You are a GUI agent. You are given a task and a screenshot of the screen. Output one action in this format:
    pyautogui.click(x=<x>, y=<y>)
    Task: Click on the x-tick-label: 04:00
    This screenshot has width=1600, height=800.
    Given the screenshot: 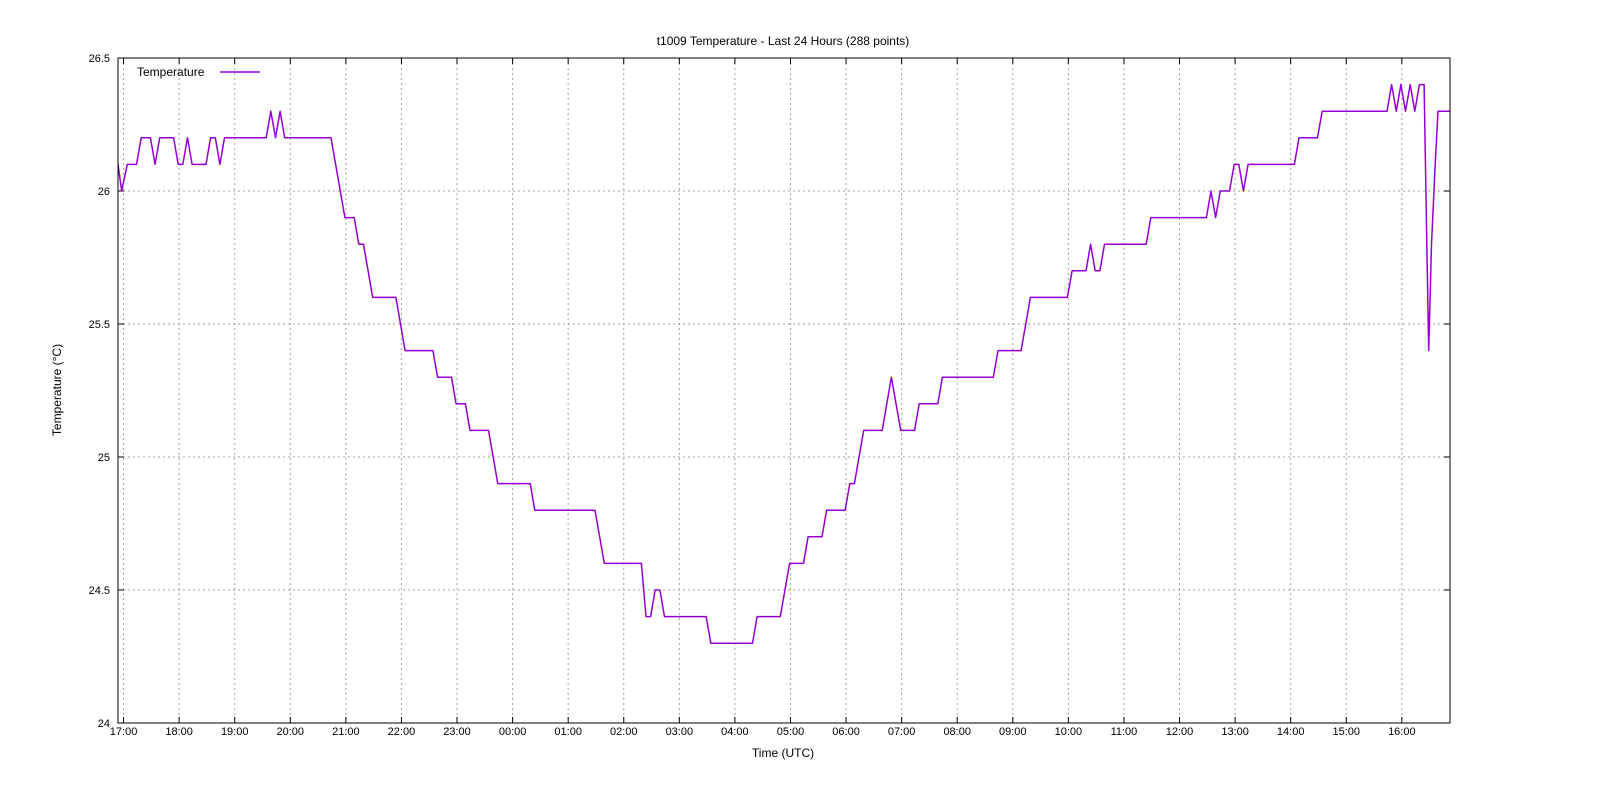 What is the action you would take?
    pyautogui.click(x=735, y=732)
    